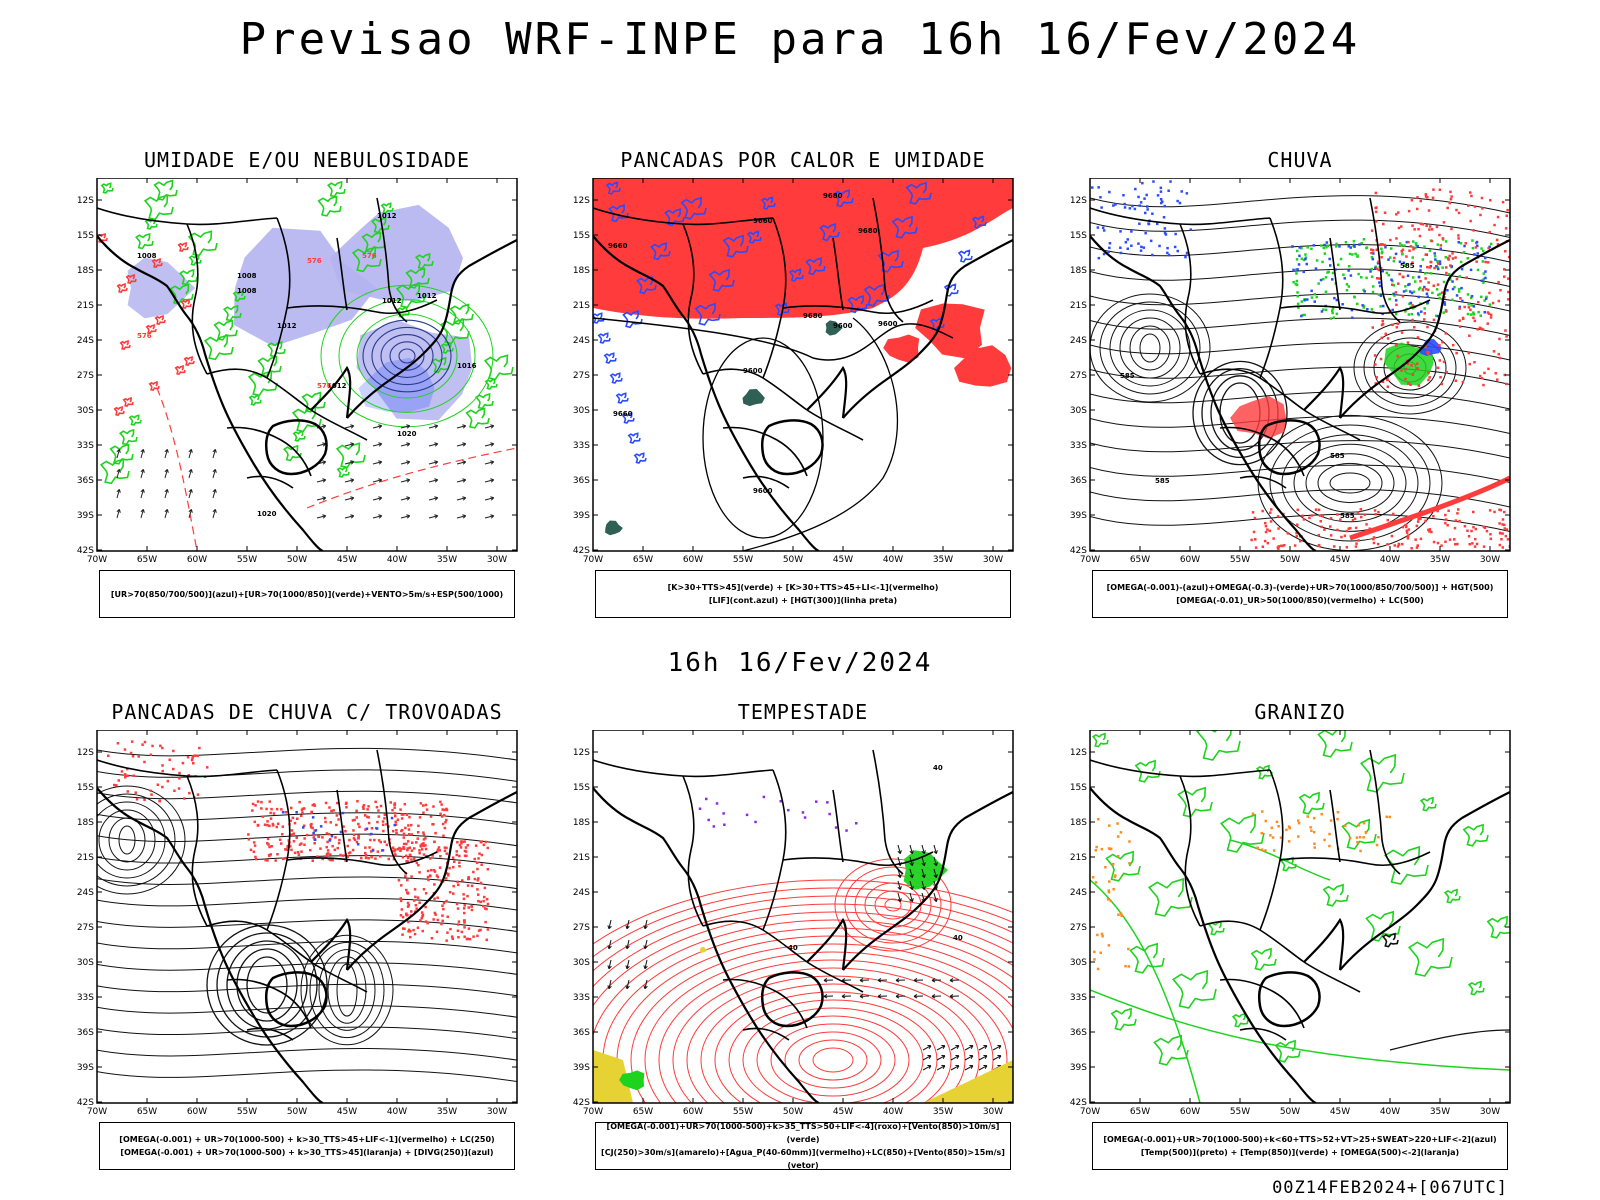 The width and height of the screenshot is (1600, 1200). Describe the element at coordinates (296, 447) in the screenshot. I see `lagoon-outline` at that location.